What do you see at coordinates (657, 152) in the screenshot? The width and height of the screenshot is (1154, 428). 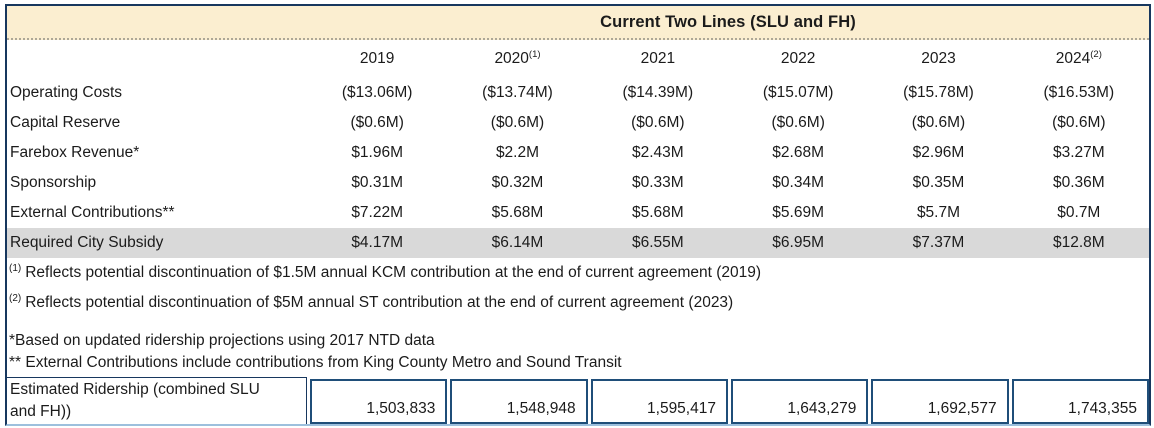 I see `value-cell: $2.43M` at bounding box center [657, 152].